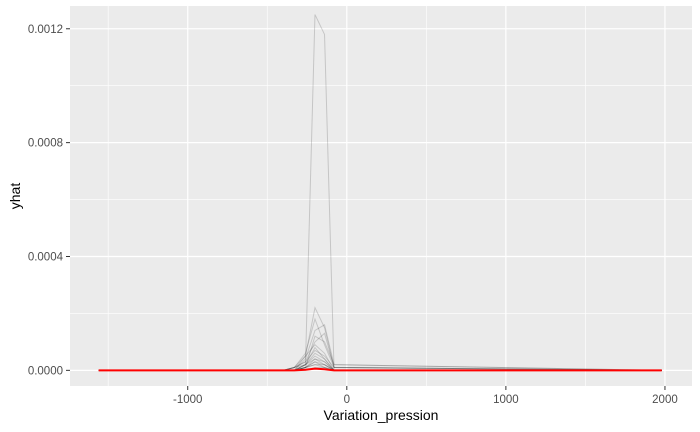 This screenshot has width=700, height=432. Describe the element at coordinates (45, 144) in the screenshot. I see `y-tick-label: 0.0008` at that location.